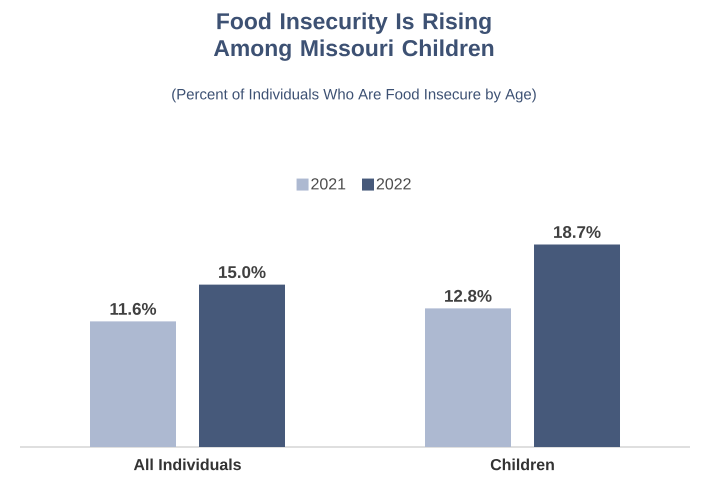 The image size is (709, 497). Describe the element at coordinates (468, 296) in the screenshot. I see `data-label: 12.8%` at that location.